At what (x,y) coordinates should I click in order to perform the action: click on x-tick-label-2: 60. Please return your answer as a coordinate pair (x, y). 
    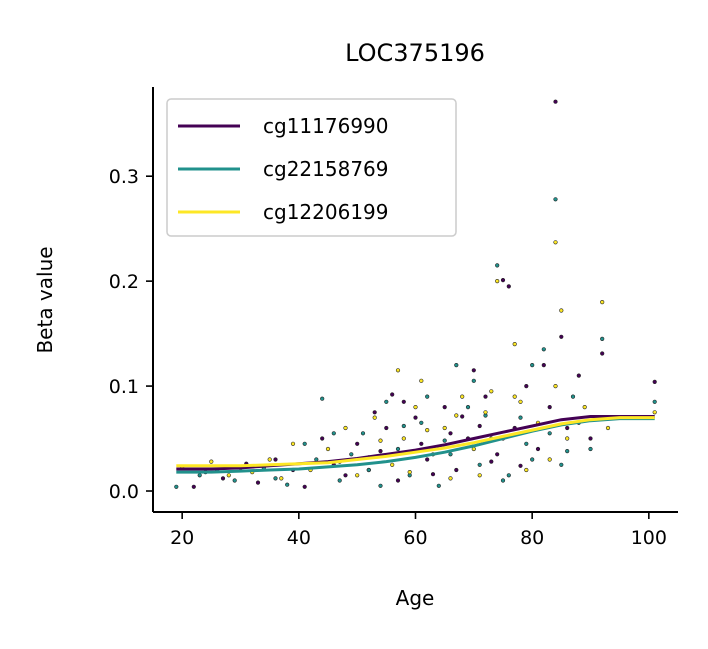
    Looking at the image, I should click on (415, 538).